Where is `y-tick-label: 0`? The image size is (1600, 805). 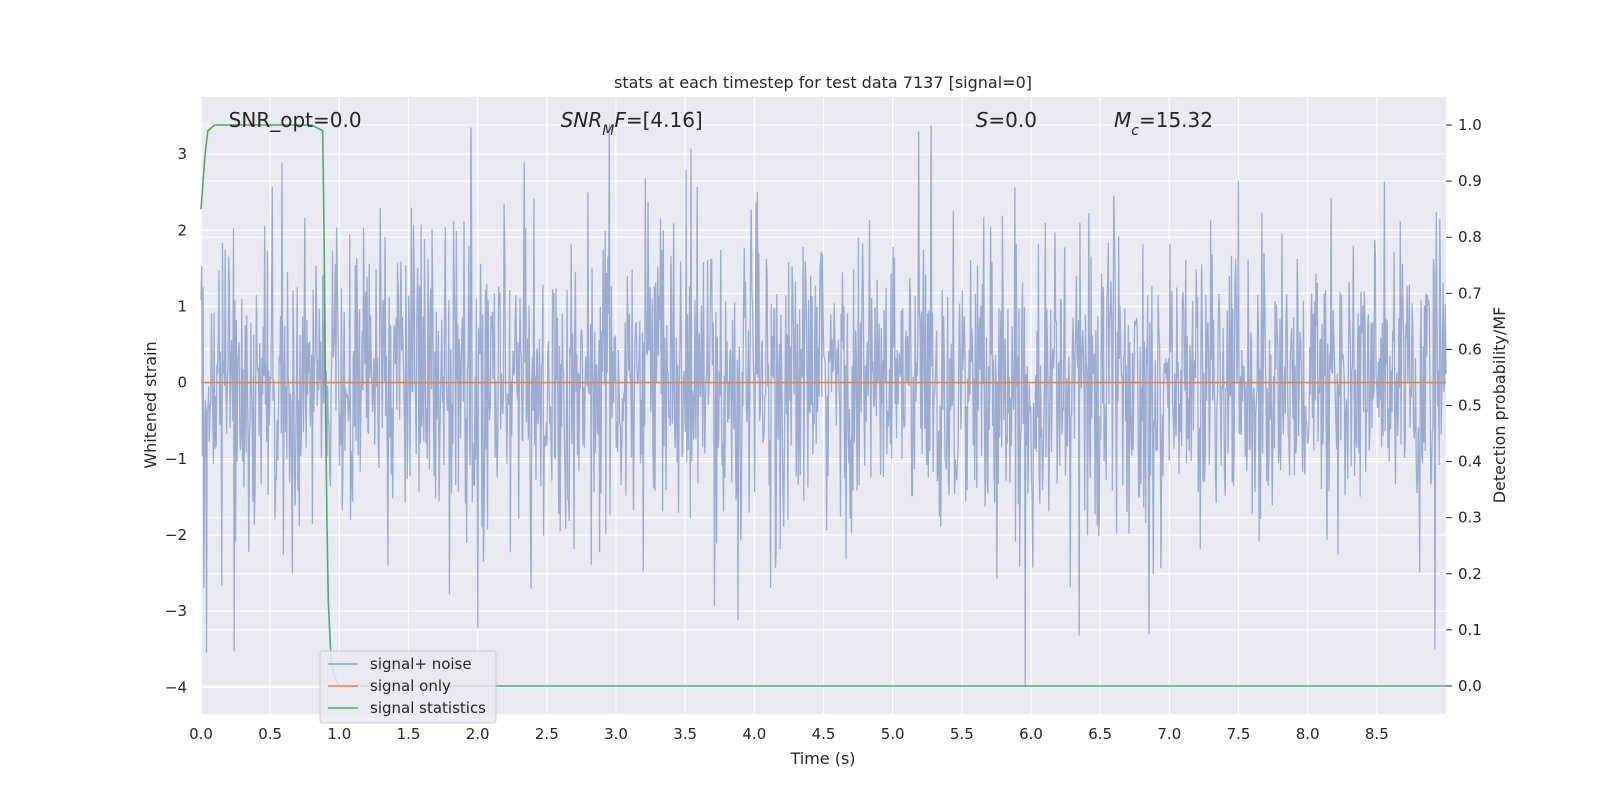 y-tick-label: 0 is located at coordinates (182, 383).